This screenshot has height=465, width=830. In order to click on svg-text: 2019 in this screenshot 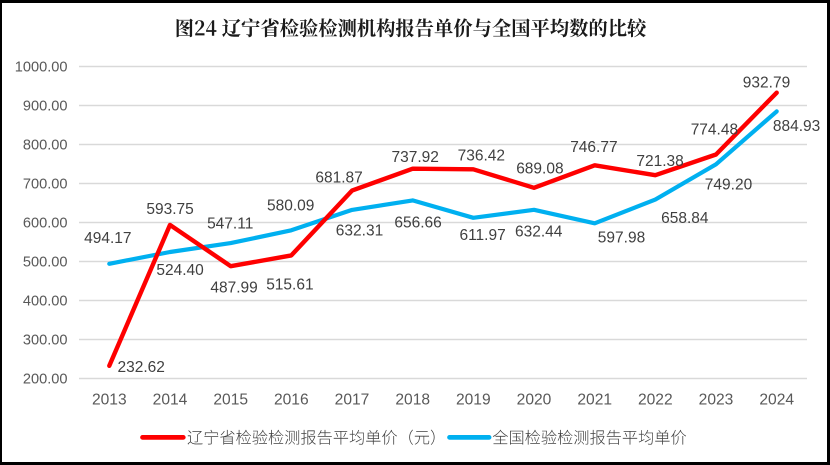, I will do `click(473, 400)`.